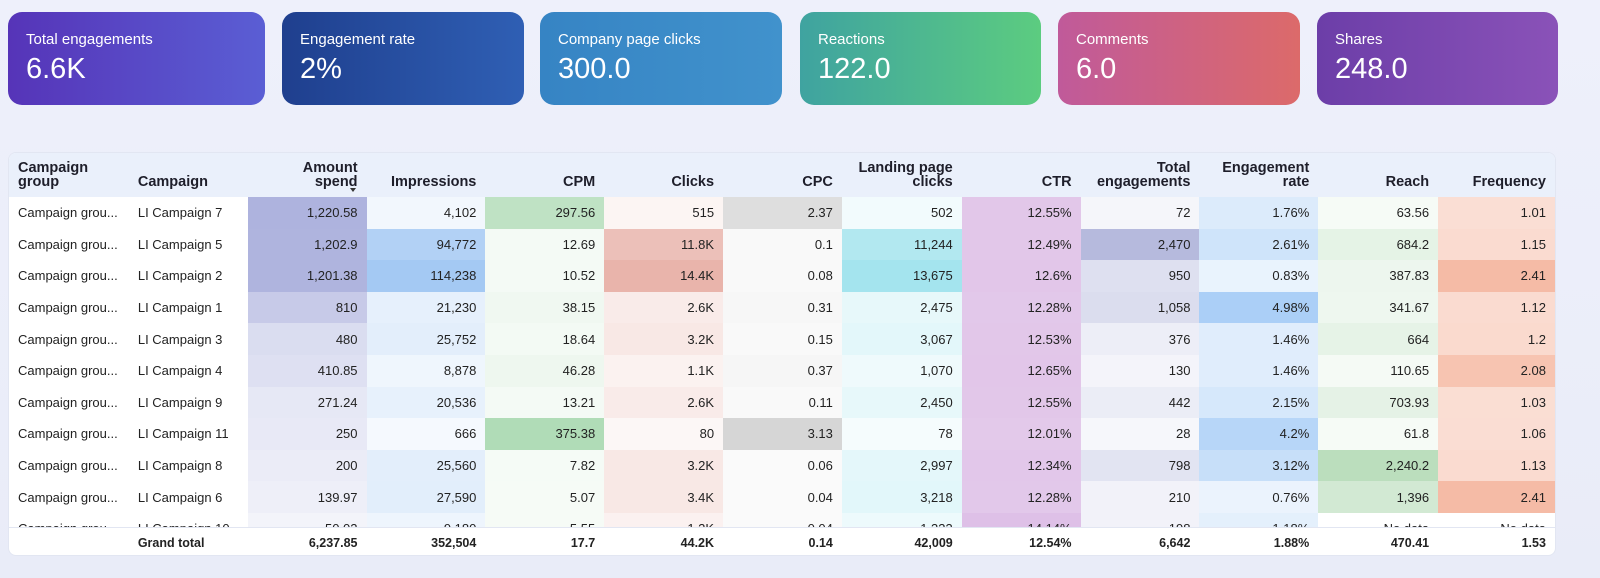  Describe the element at coordinates (307, 339) in the screenshot. I see `table-cell: 480` at that location.